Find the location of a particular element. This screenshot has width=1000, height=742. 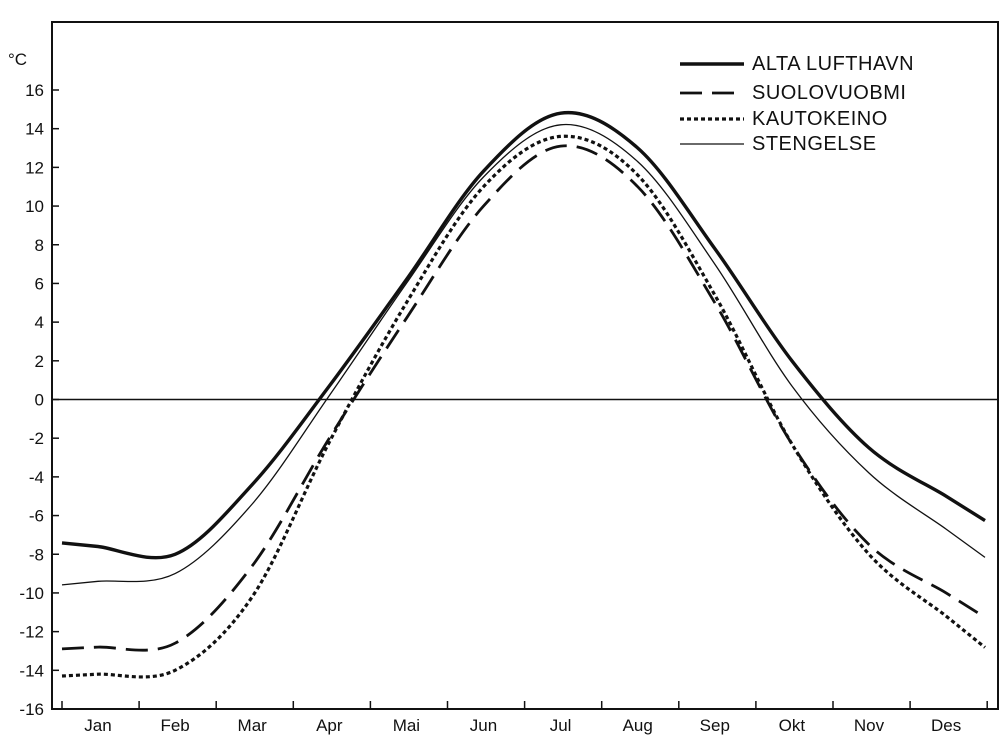

y-tick-label: 12 is located at coordinates (34, 167).